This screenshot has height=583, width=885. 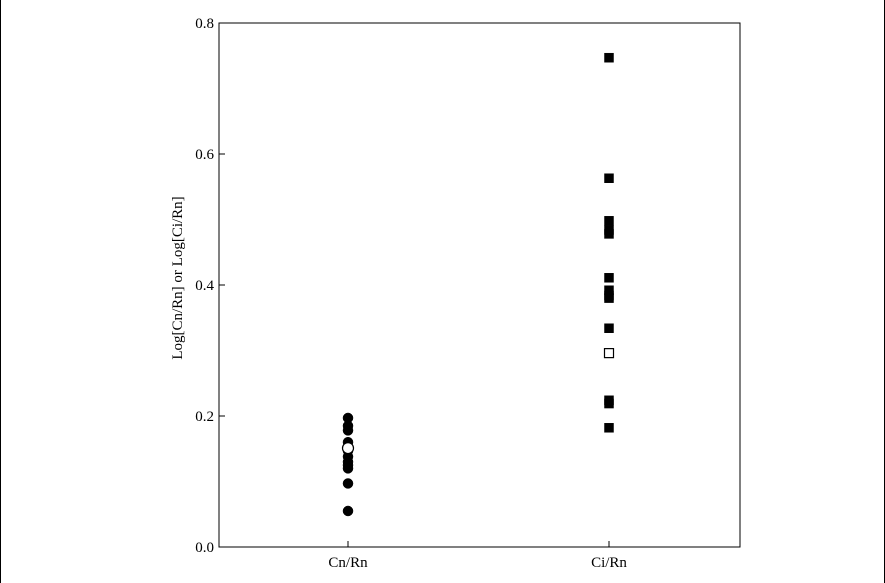 I want to click on x-category-label: Ci/Rn, so click(x=609, y=563).